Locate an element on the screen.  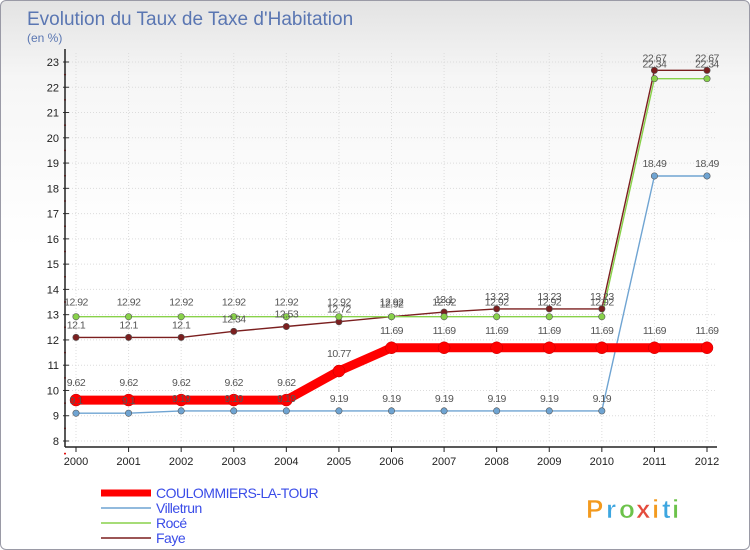
logo-letter: t is located at coordinates (666, 509).